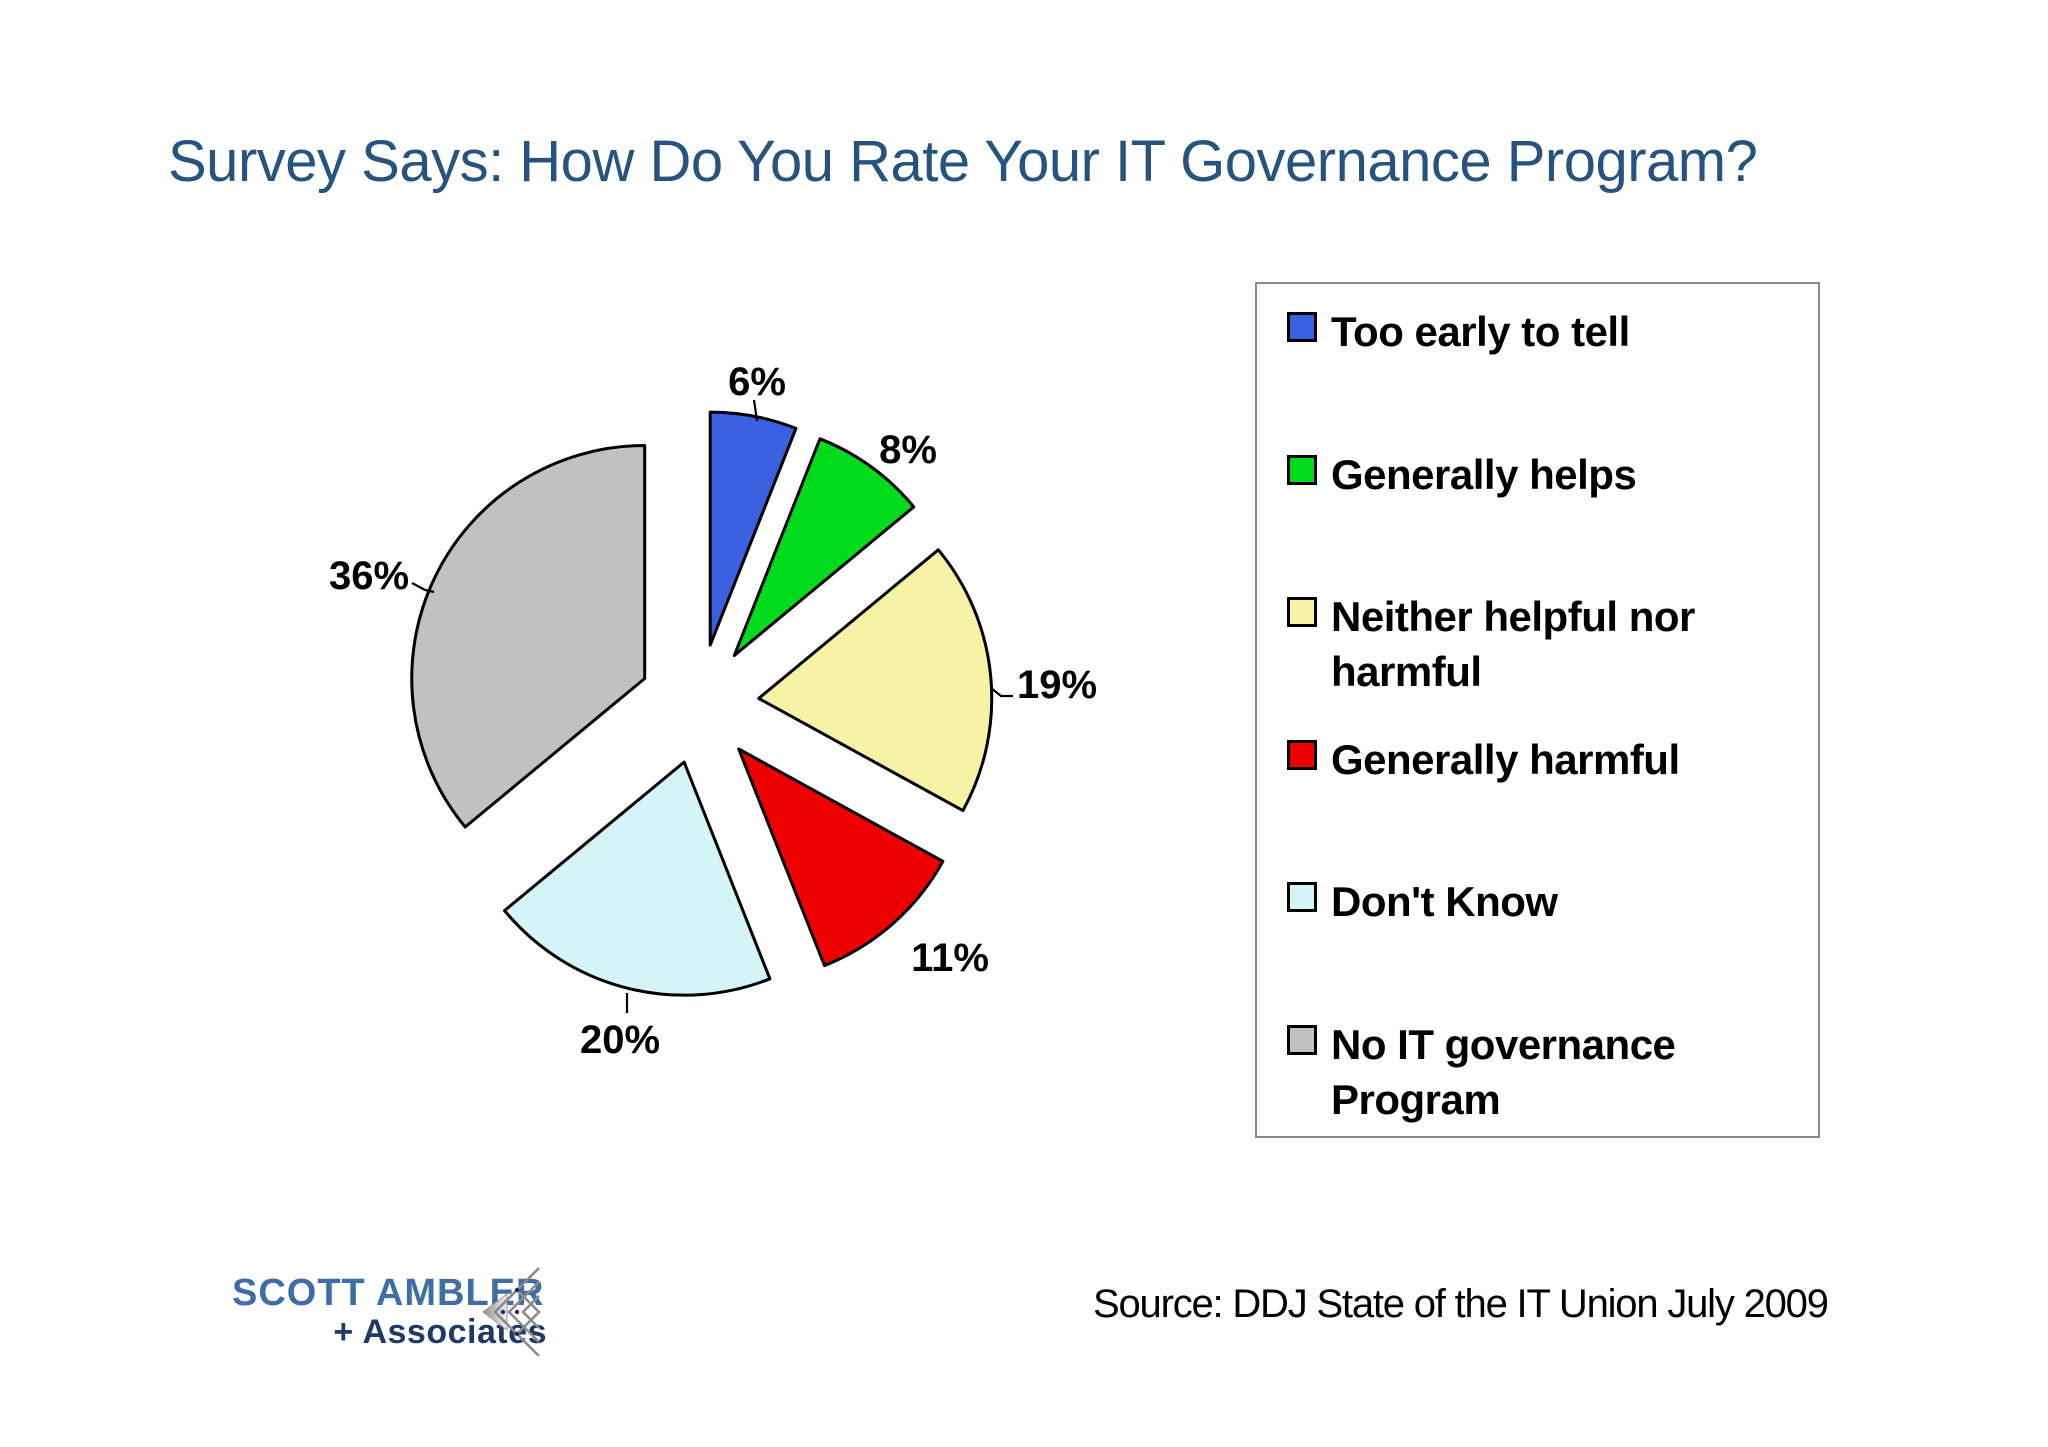  I want to click on legend-label: Too early to tell, so click(1480, 331).